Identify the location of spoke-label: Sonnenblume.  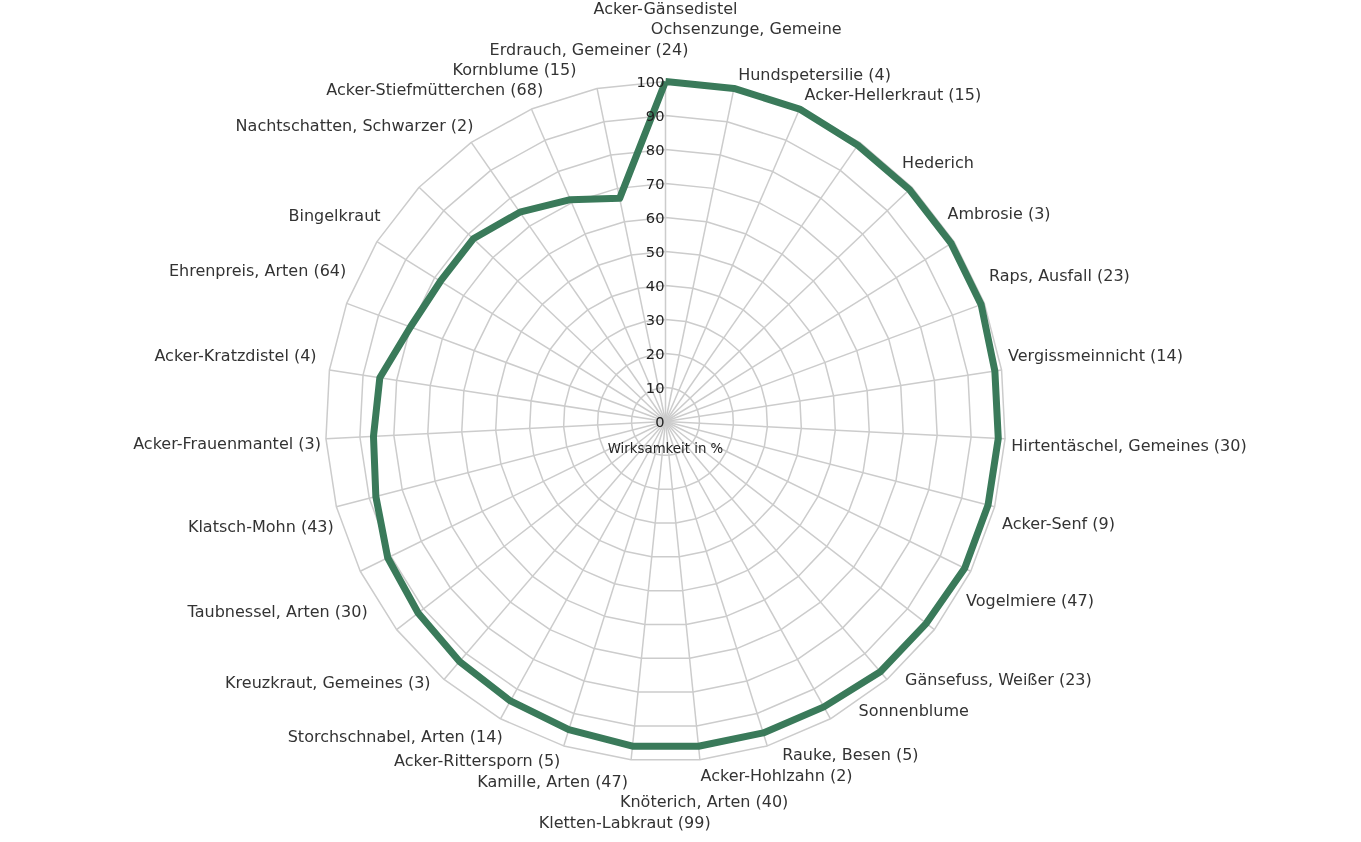
(913, 711).